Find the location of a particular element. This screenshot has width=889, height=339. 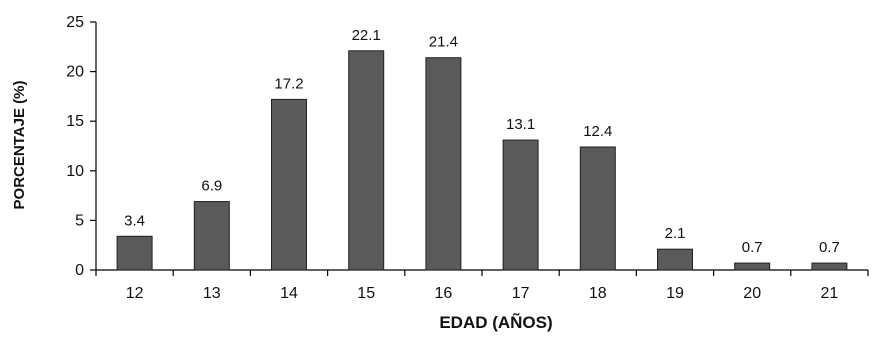

data-label: 12.4 is located at coordinates (597, 131).